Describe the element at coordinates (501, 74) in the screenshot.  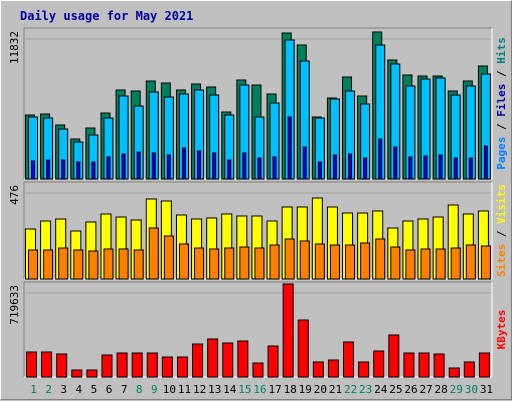
I see `legend-part-3: /` at that location.